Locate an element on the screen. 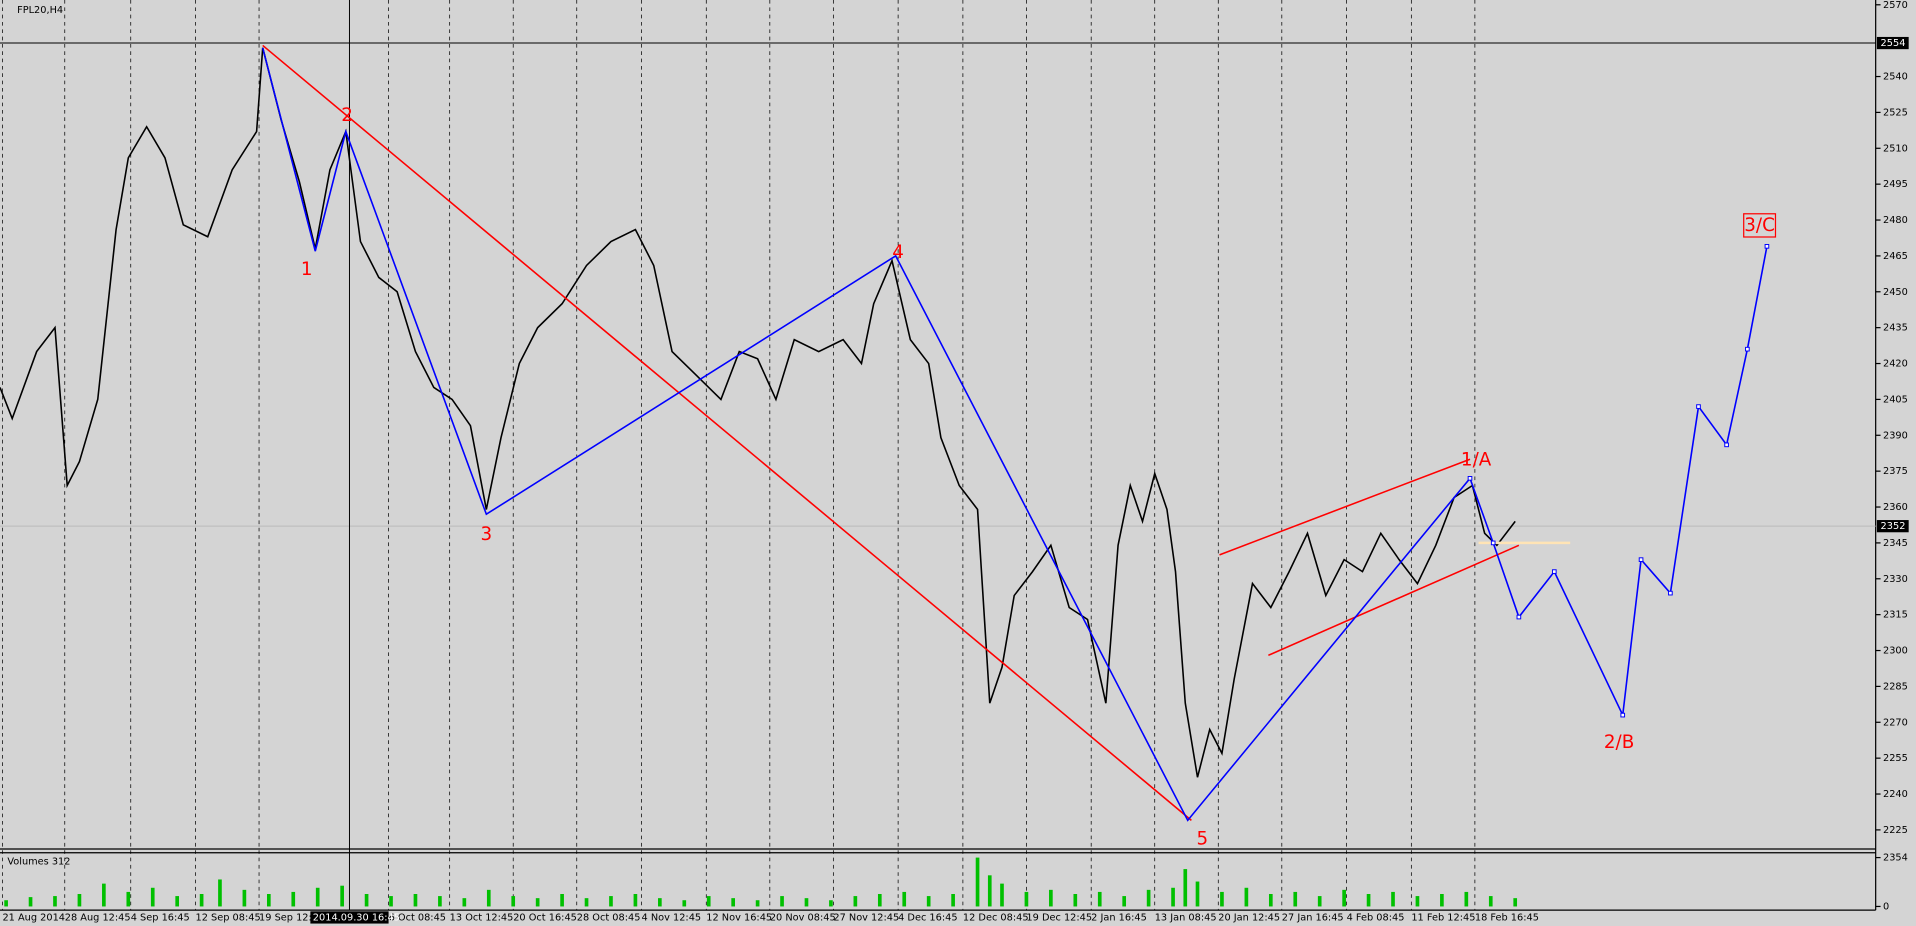 This screenshot has width=1916, height=926. x-tick-label: 28 Oct 08:45 is located at coordinates (609, 917).